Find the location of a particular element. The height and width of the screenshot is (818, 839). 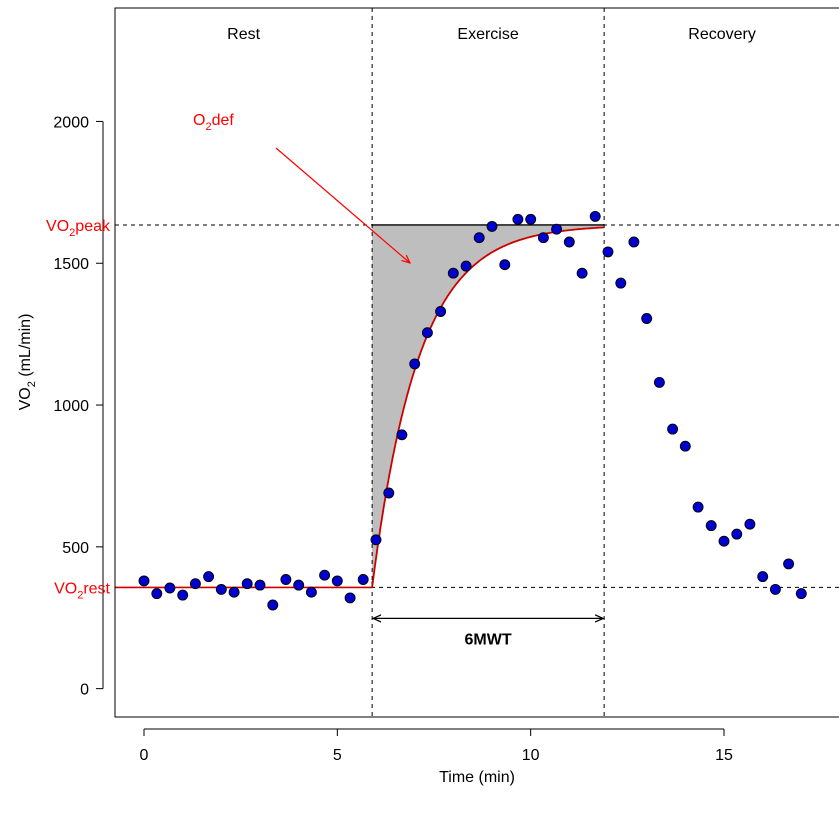

phase-label-recovery: Recovery is located at coordinates (722, 34).